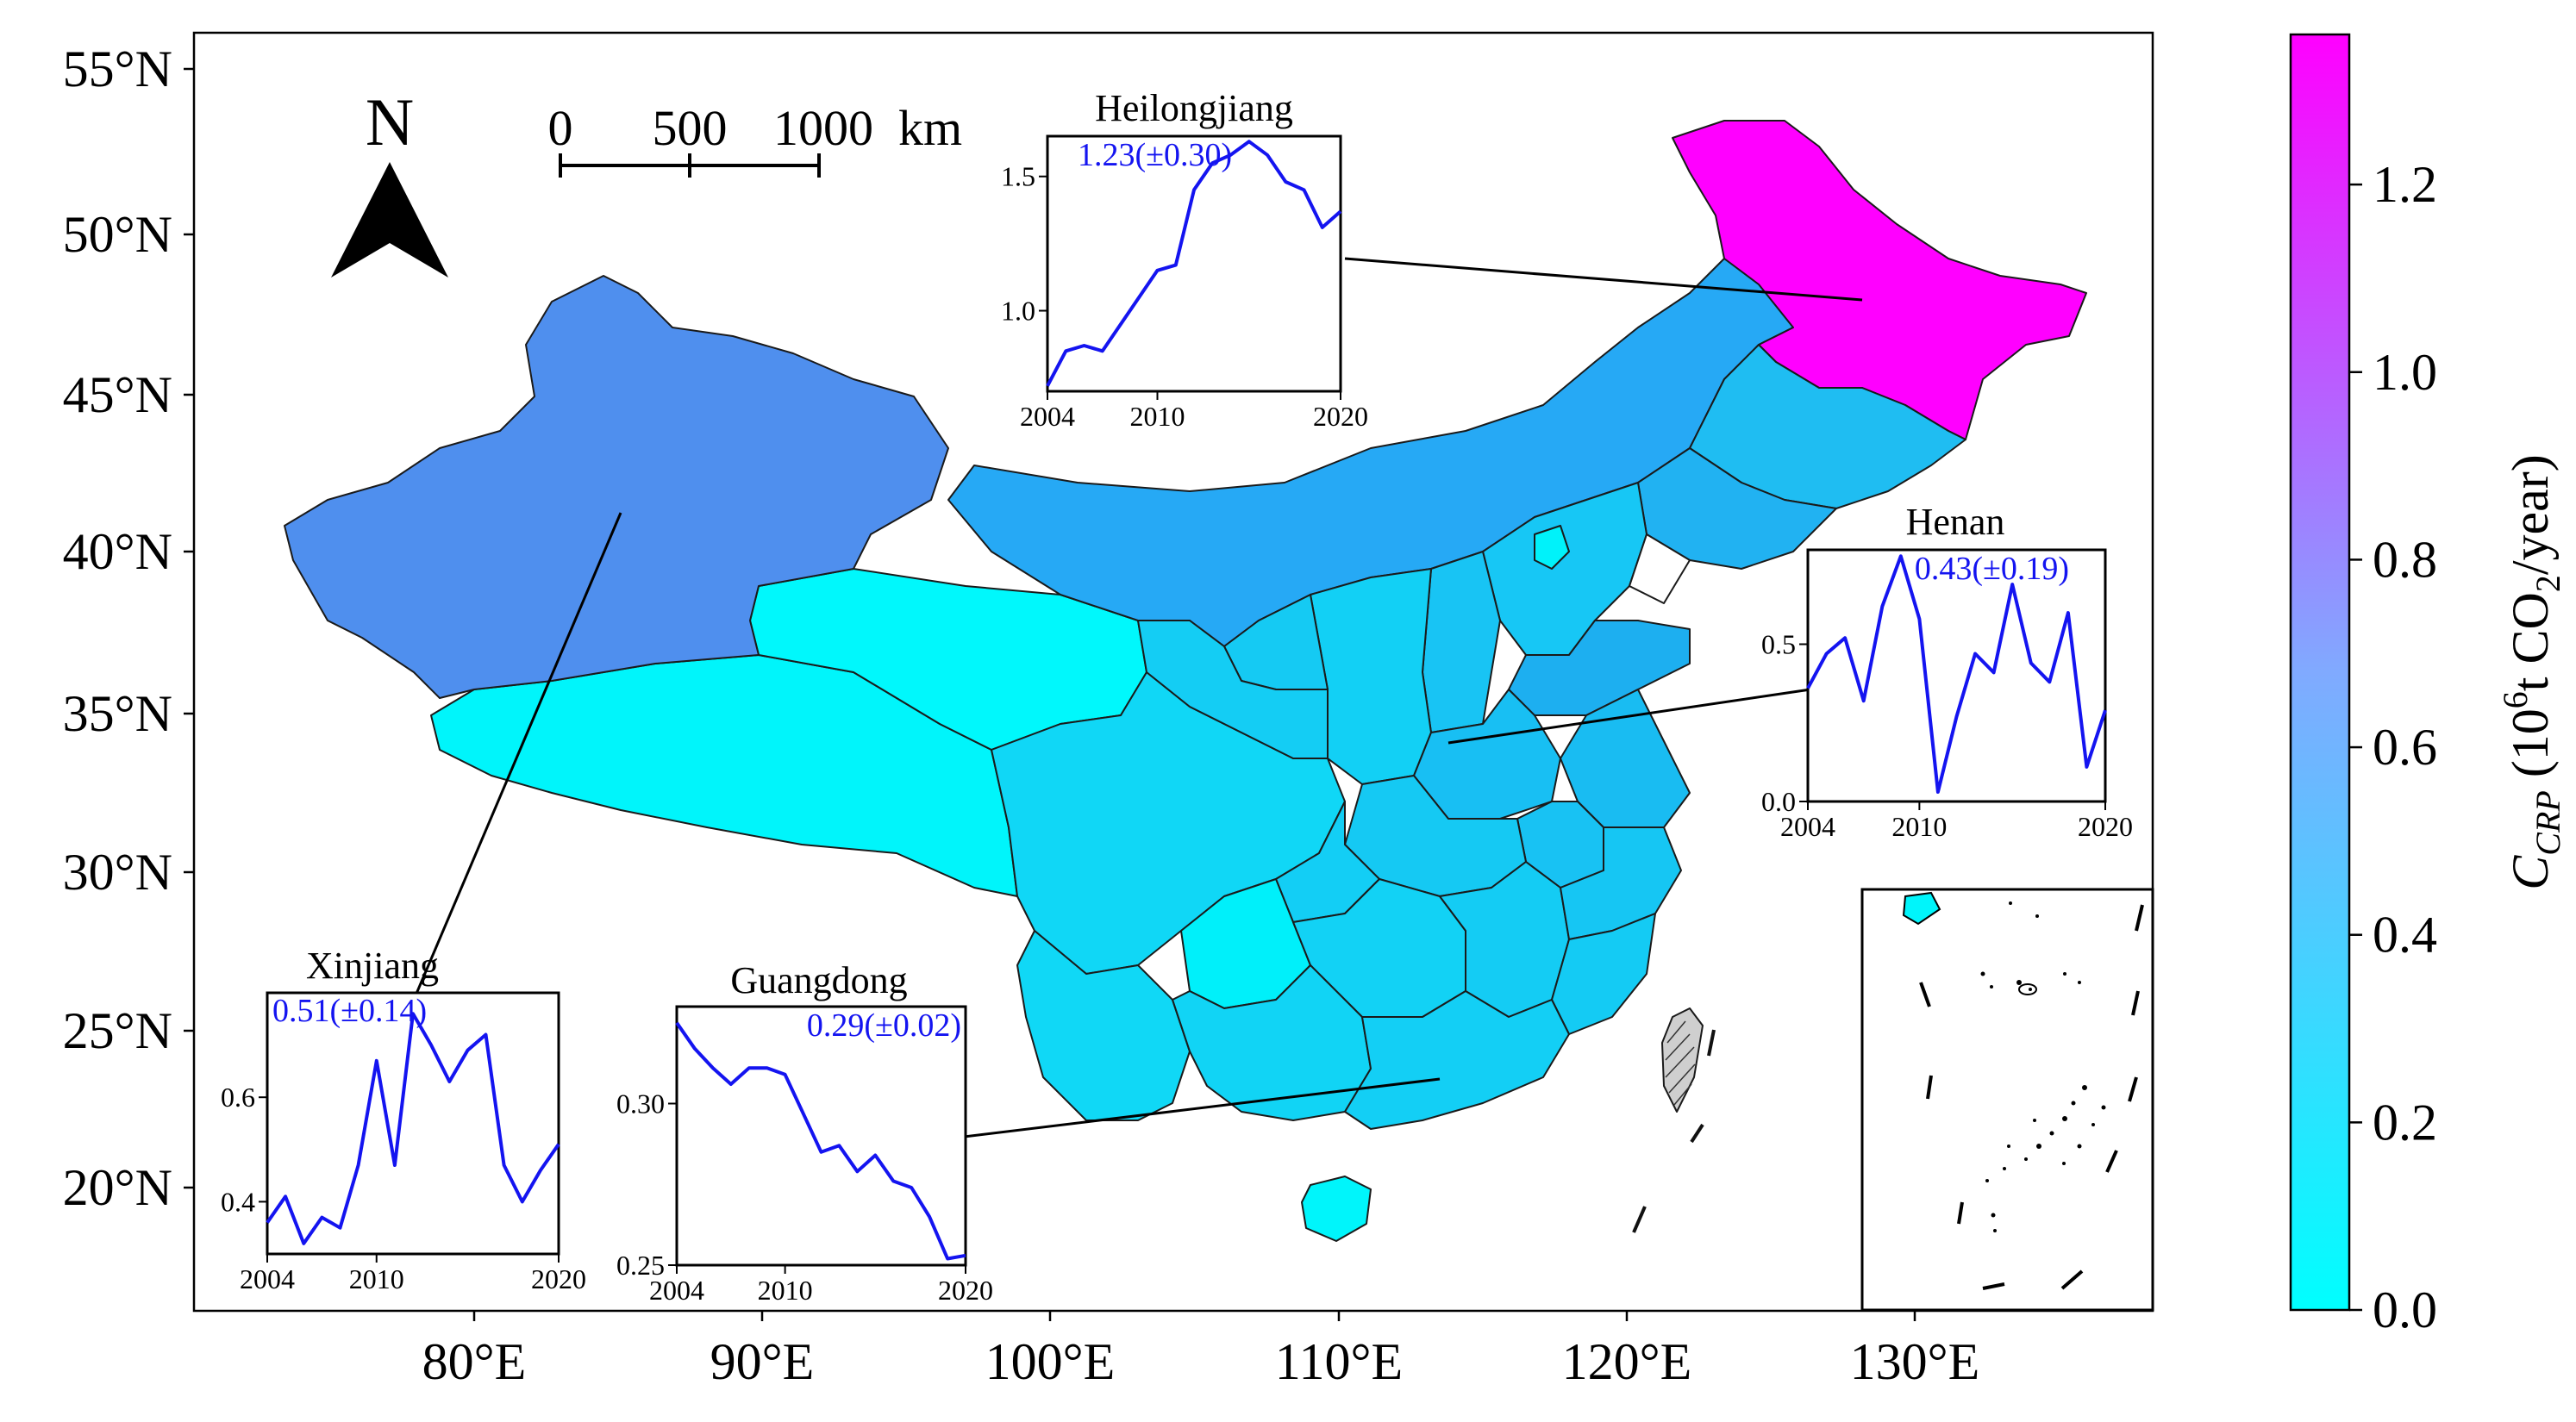 The image size is (2576, 1422). Describe the element at coordinates (884, 1025) in the screenshot. I see `inset-annotation: 0.29(±0.02)` at that location.